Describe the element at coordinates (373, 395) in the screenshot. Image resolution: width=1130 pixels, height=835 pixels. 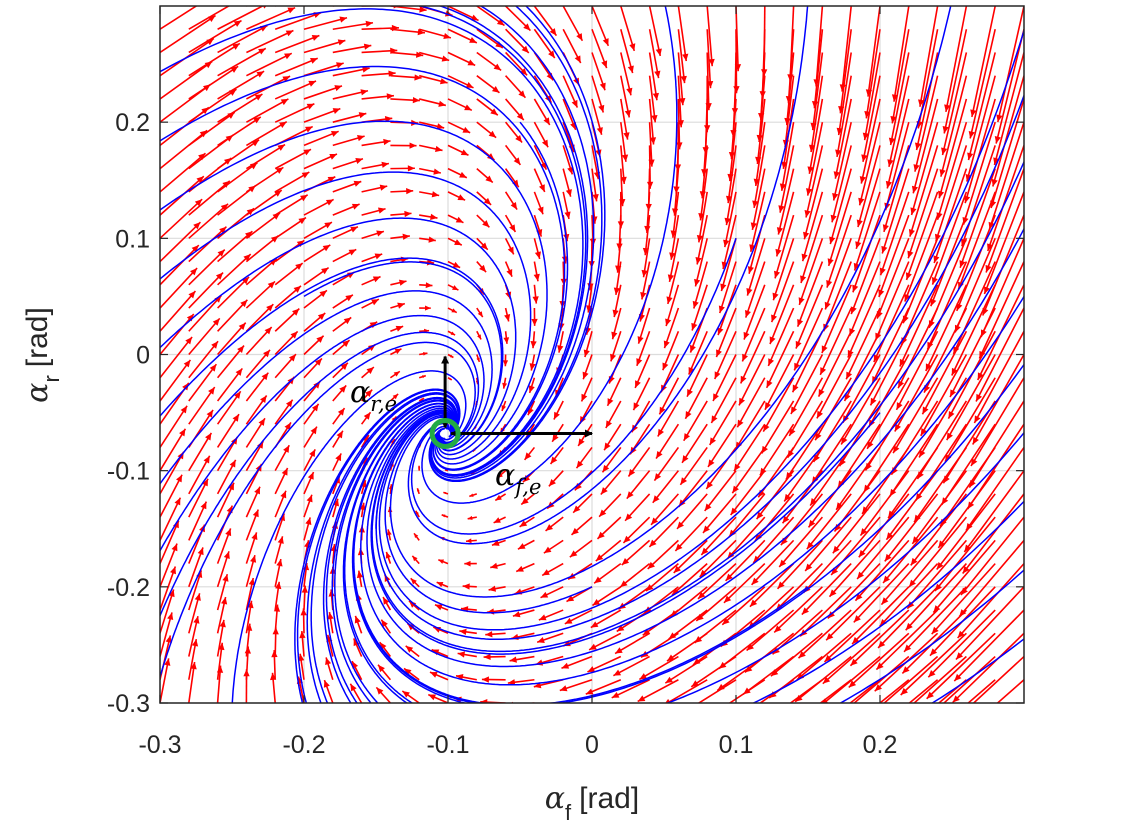
I see `annotation-alpha-r-e: αr,e` at that location.